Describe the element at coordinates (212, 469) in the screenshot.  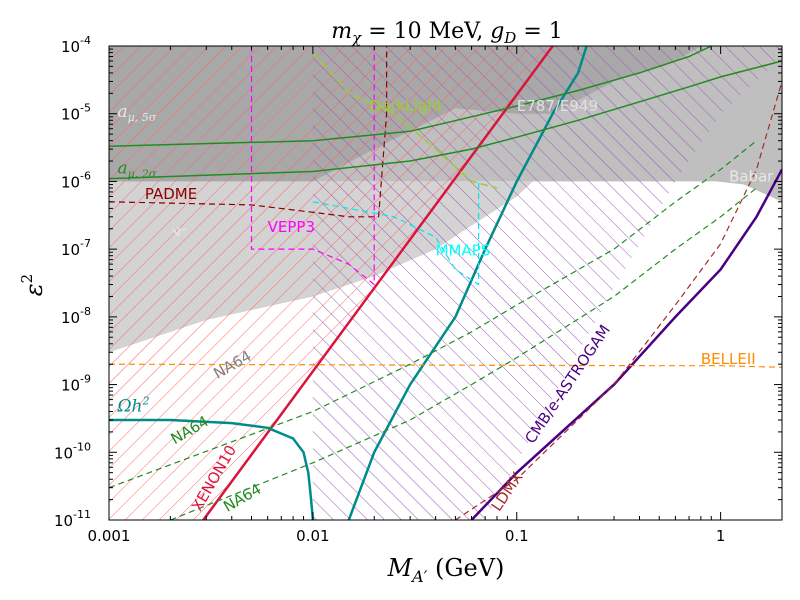
I see `series-h` at that location.